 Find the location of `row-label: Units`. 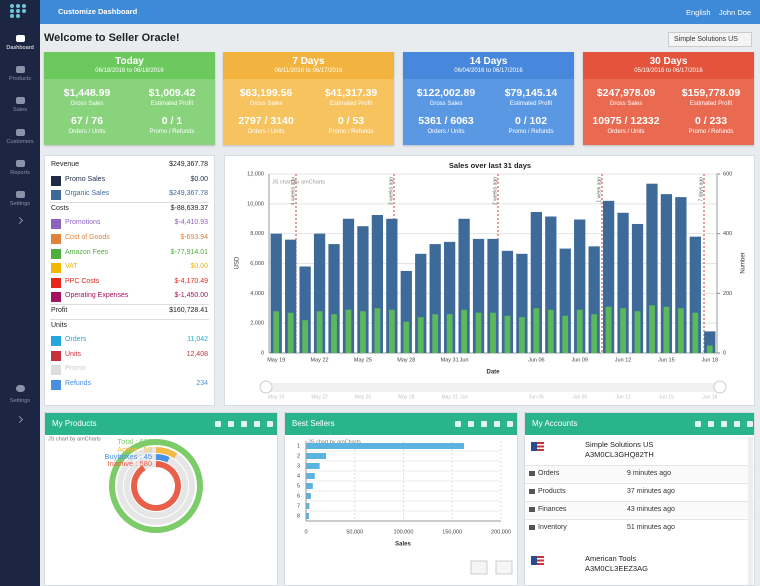

row-label: Units is located at coordinates (73, 354).